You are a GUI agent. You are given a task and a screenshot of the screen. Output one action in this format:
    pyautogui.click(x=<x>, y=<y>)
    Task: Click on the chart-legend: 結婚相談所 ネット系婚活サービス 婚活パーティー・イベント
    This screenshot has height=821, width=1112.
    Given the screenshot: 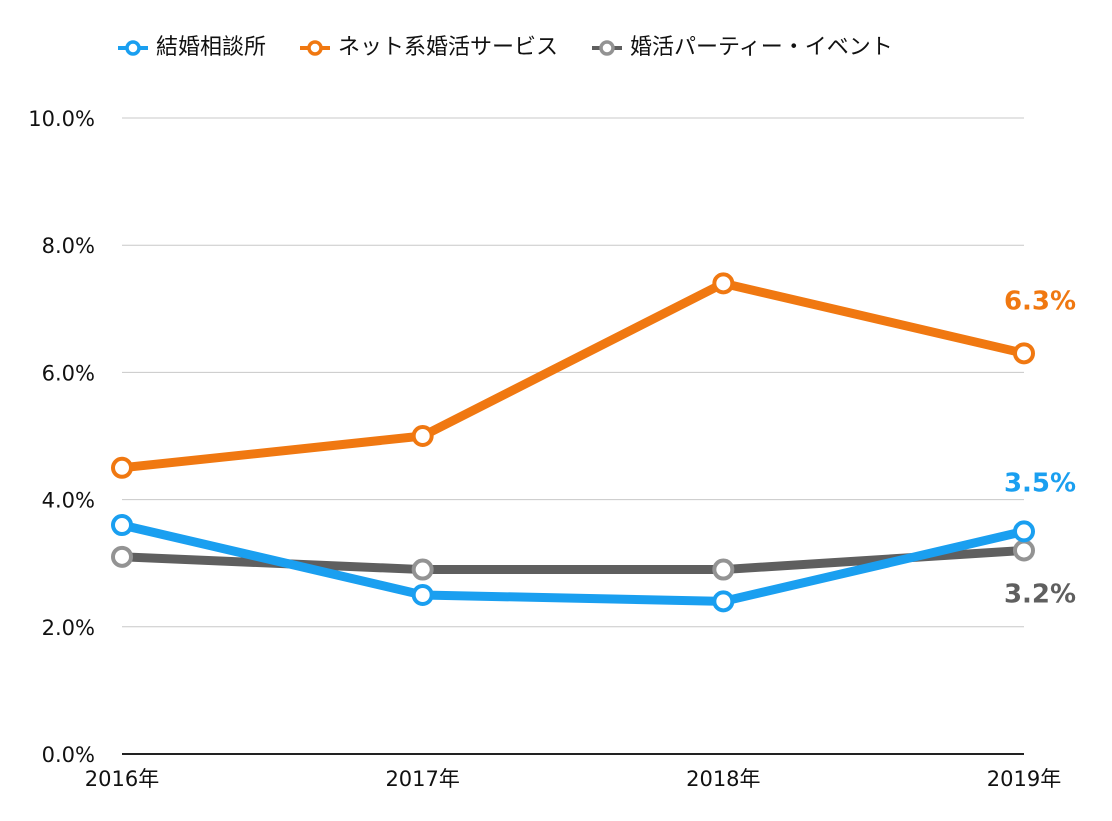 What is the action you would take?
    pyautogui.click(x=505, y=48)
    